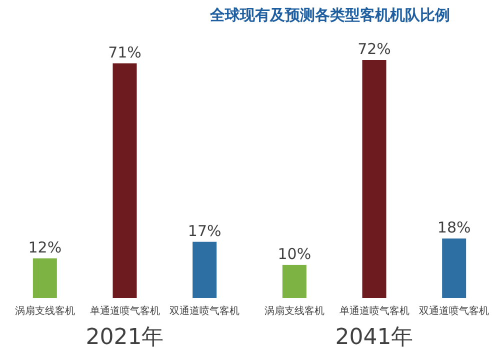 The height and width of the screenshot is (350, 499). What do you see at coordinates (205, 231) in the screenshot?
I see `data-label: 17%` at bounding box center [205, 231].